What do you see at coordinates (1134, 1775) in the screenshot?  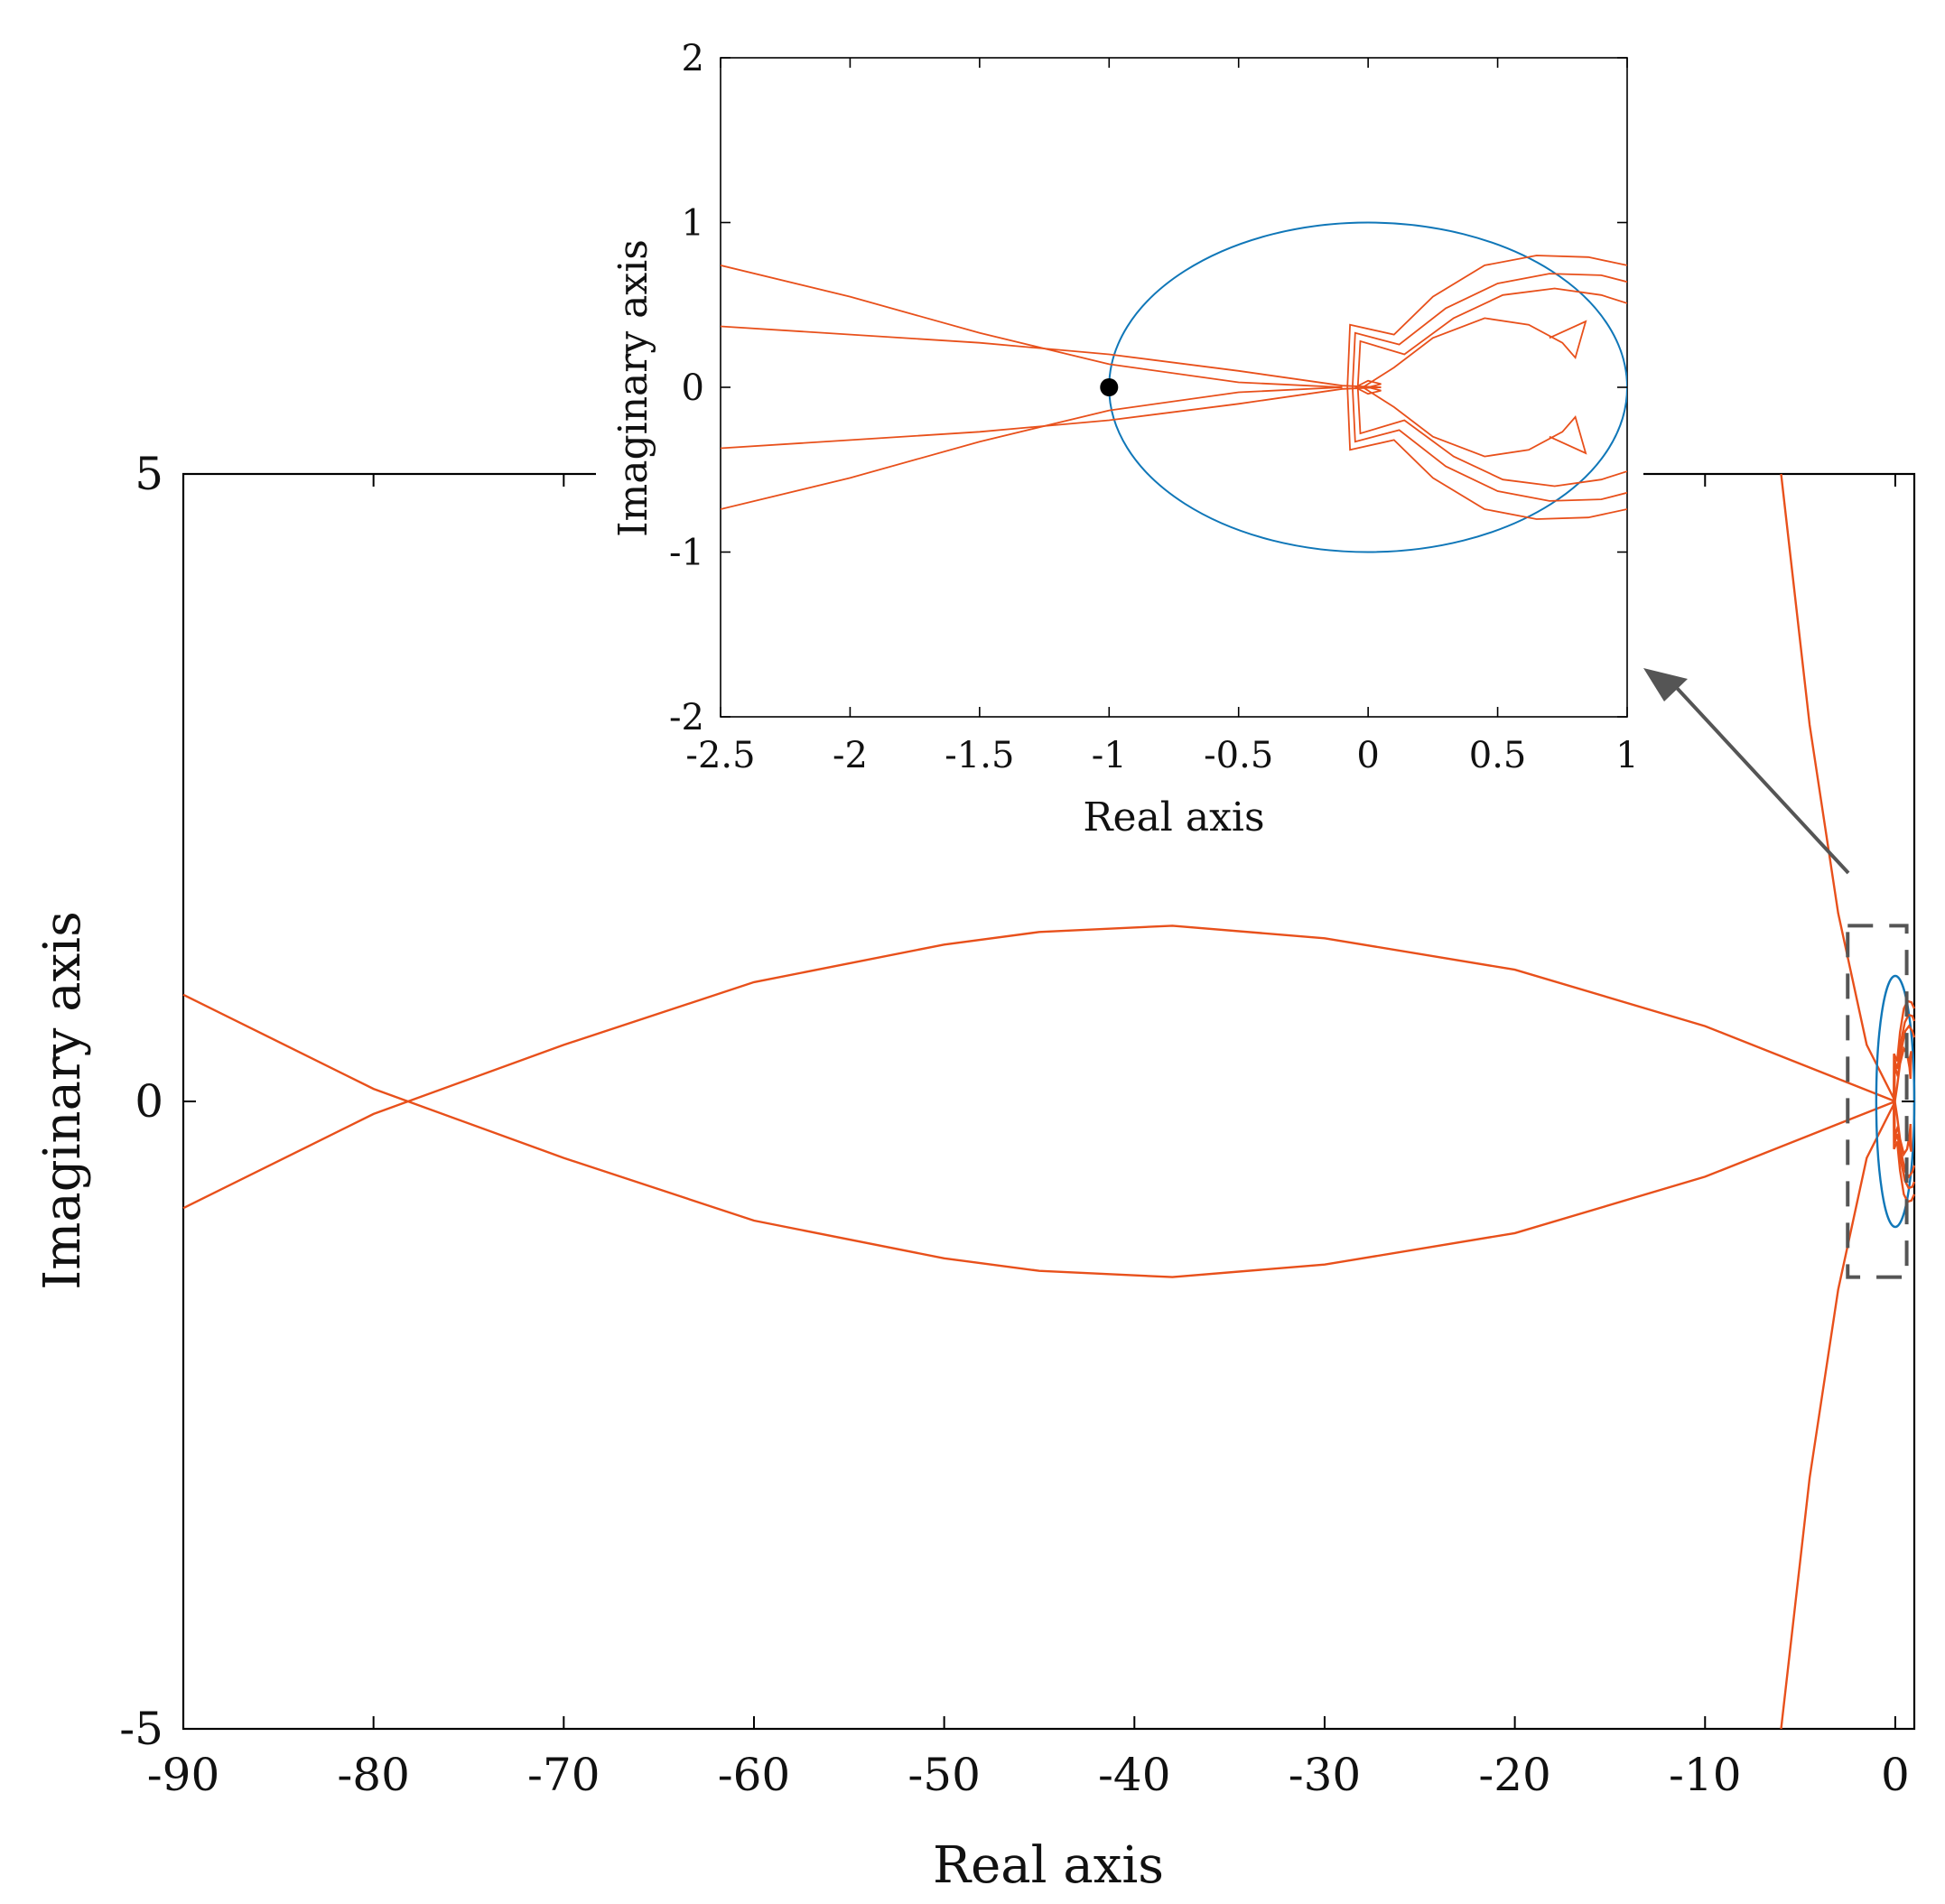 I see `main-x-tick-label: -40` at bounding box center [1134, 1775].